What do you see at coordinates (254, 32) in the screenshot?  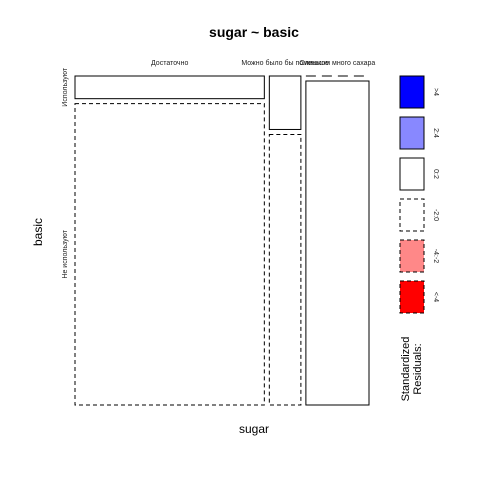 I see `chart-title: sugar ~ basic` at bounding box center [254, 32].